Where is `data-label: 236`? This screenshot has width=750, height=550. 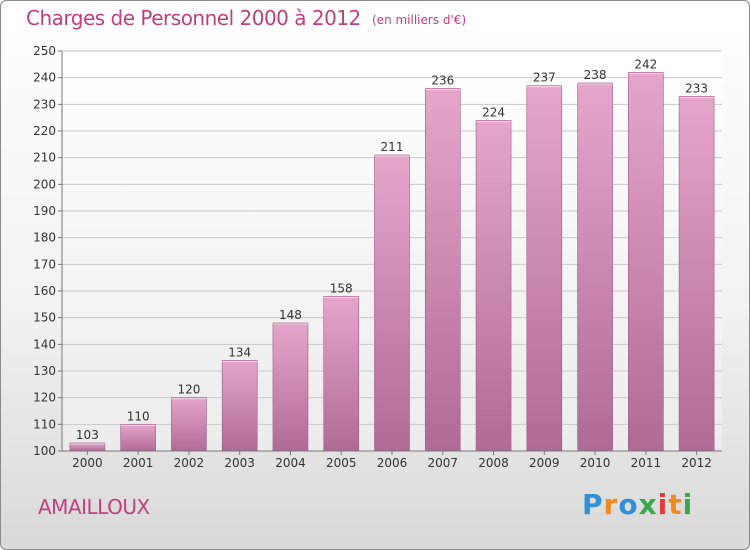 data-label: 236 is located at coordinates (442, 80).